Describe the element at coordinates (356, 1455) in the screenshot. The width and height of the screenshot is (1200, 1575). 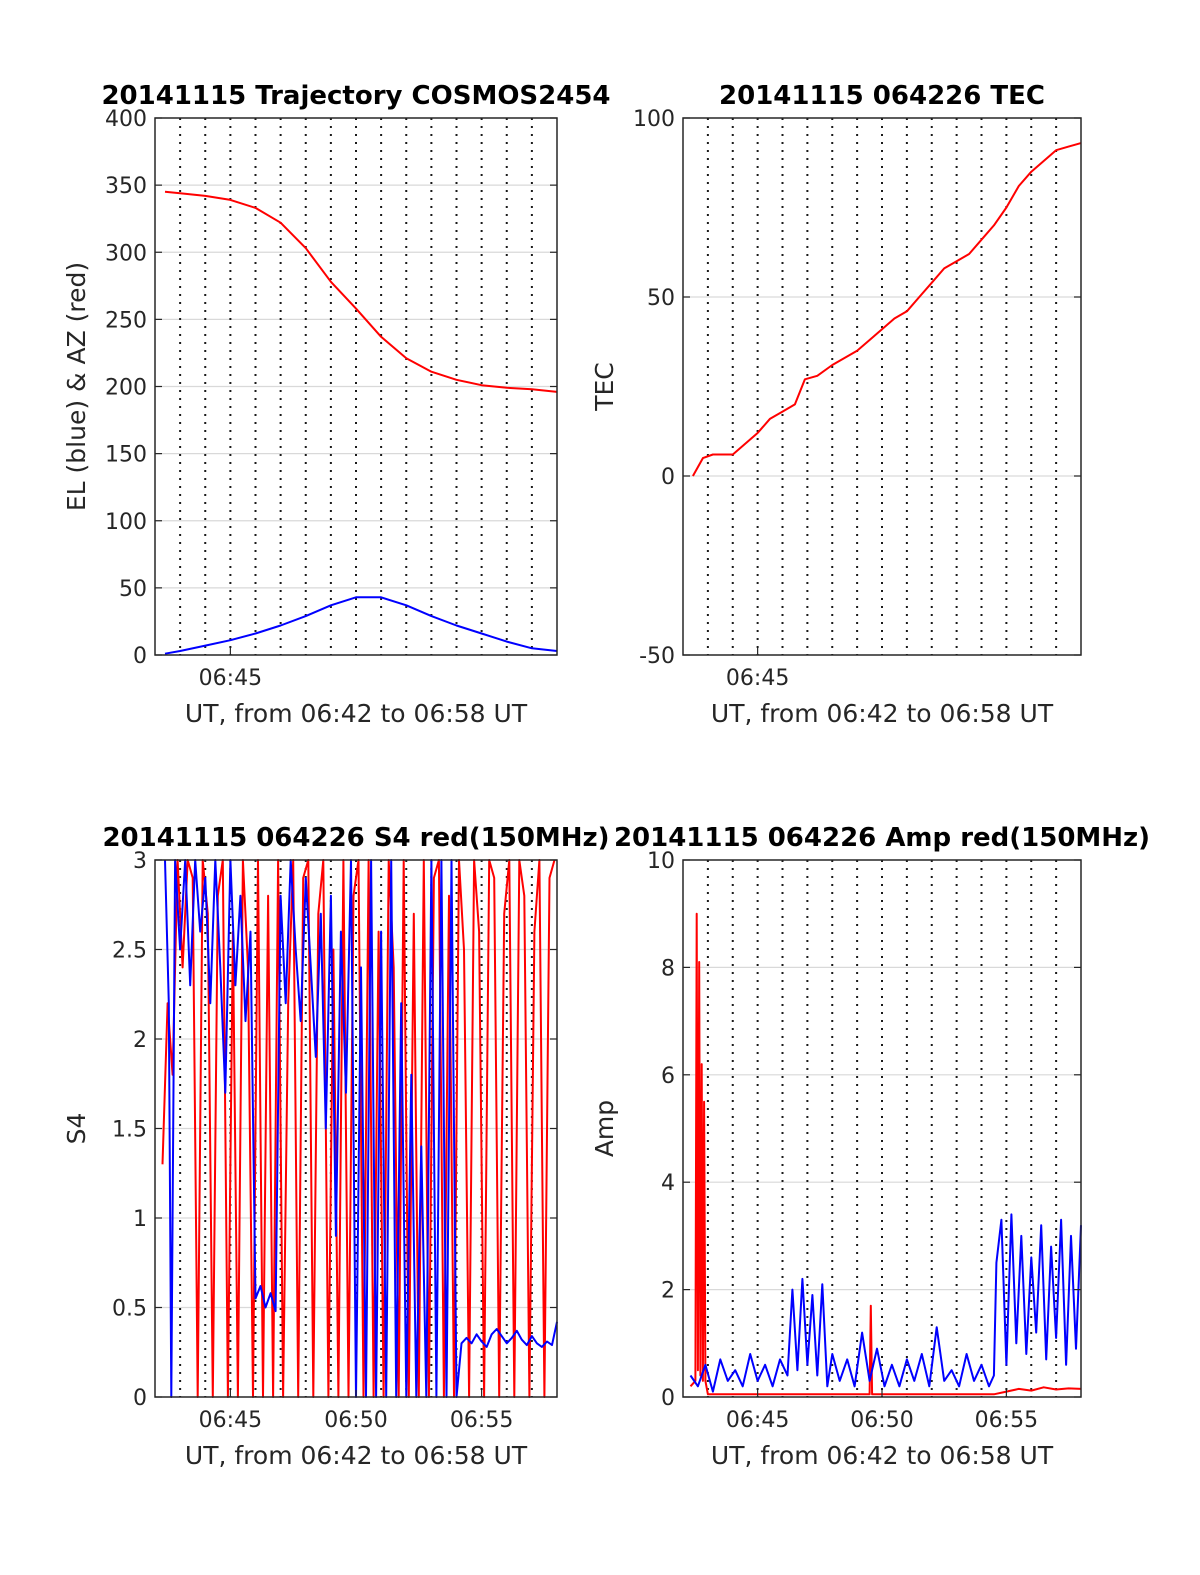
I see `chart-2-xlabel: UT, from 06:42 to 06:58 UT` at that location.